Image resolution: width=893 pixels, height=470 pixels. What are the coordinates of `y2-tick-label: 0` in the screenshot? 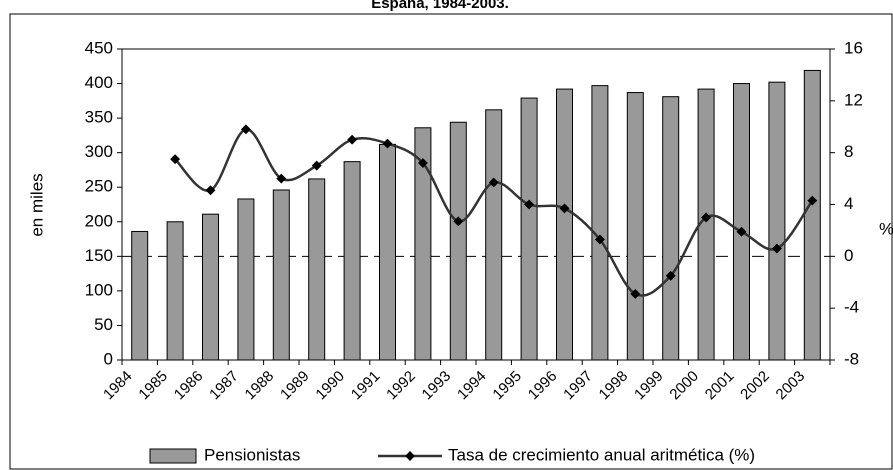 It's located at (848, 255).